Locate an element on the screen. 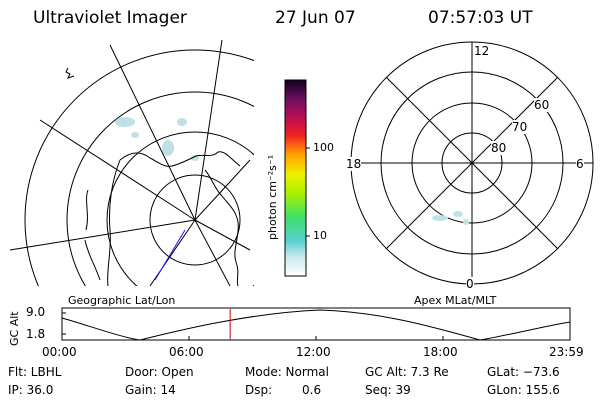  colorbar is located at coordinates (297, 178).